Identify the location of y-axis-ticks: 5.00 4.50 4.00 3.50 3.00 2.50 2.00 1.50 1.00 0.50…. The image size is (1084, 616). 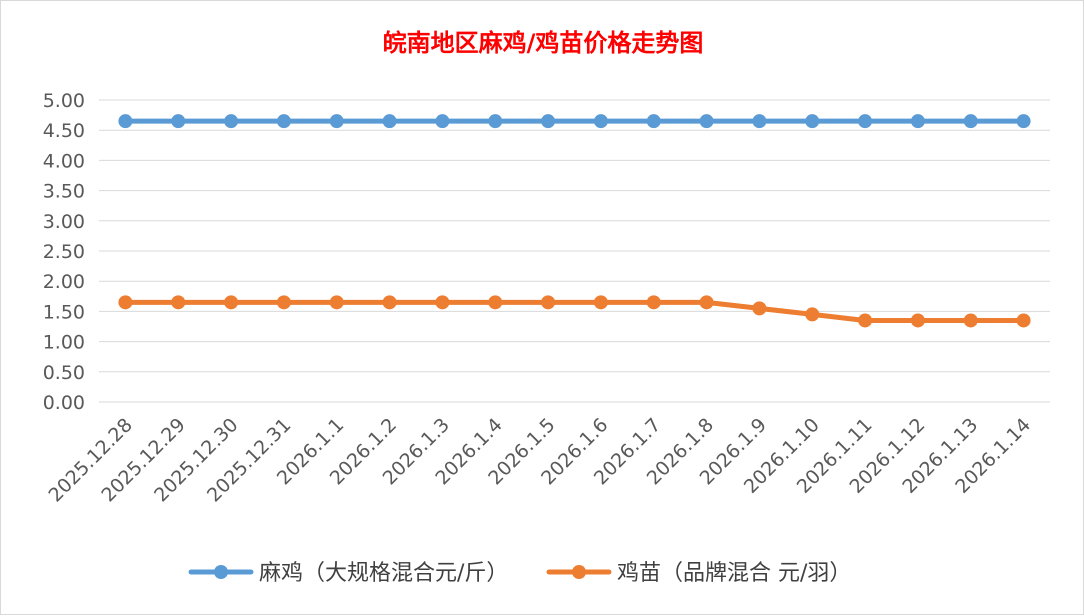
(64, 252).